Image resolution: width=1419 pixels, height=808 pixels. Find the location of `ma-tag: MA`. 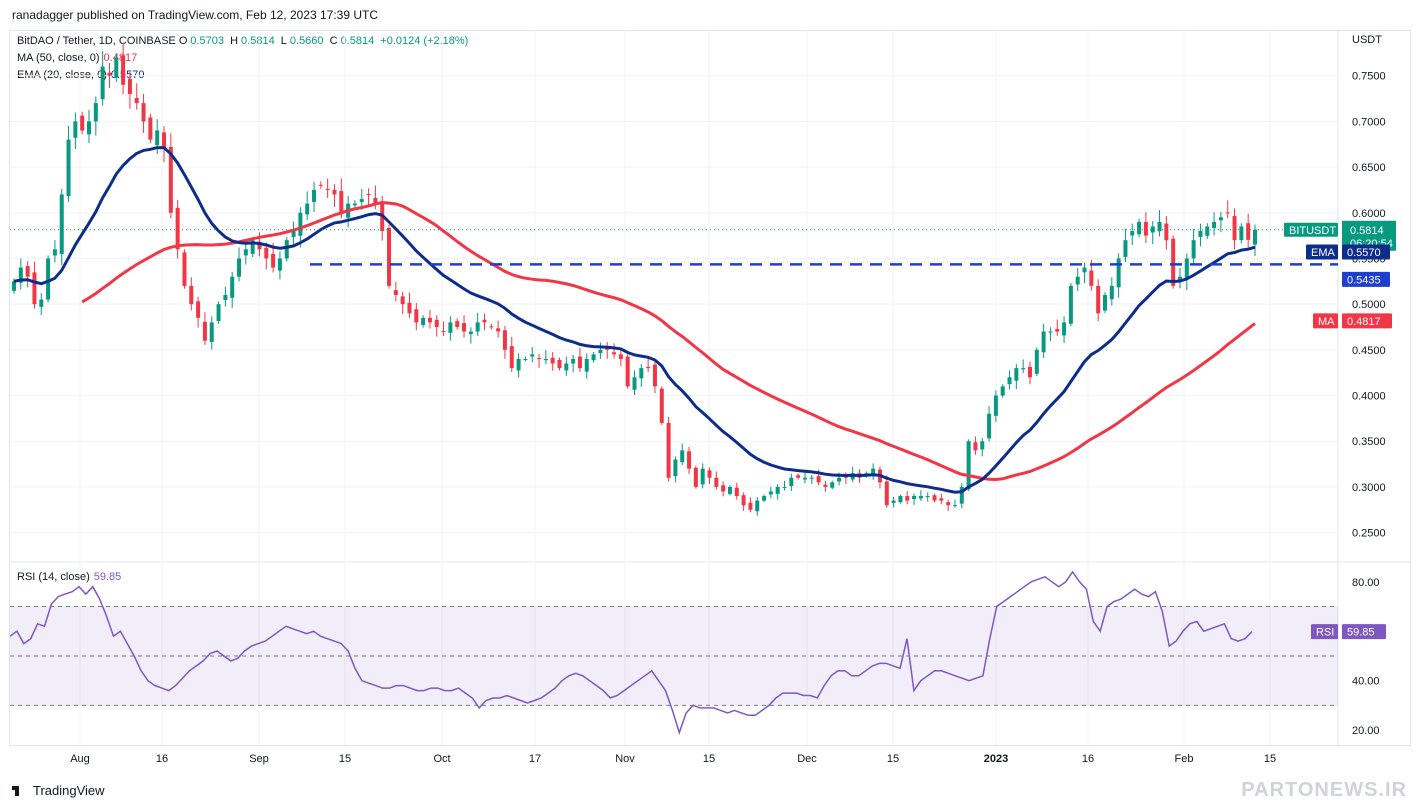

ma-tag: MA is located at coordinates (1325, 321).